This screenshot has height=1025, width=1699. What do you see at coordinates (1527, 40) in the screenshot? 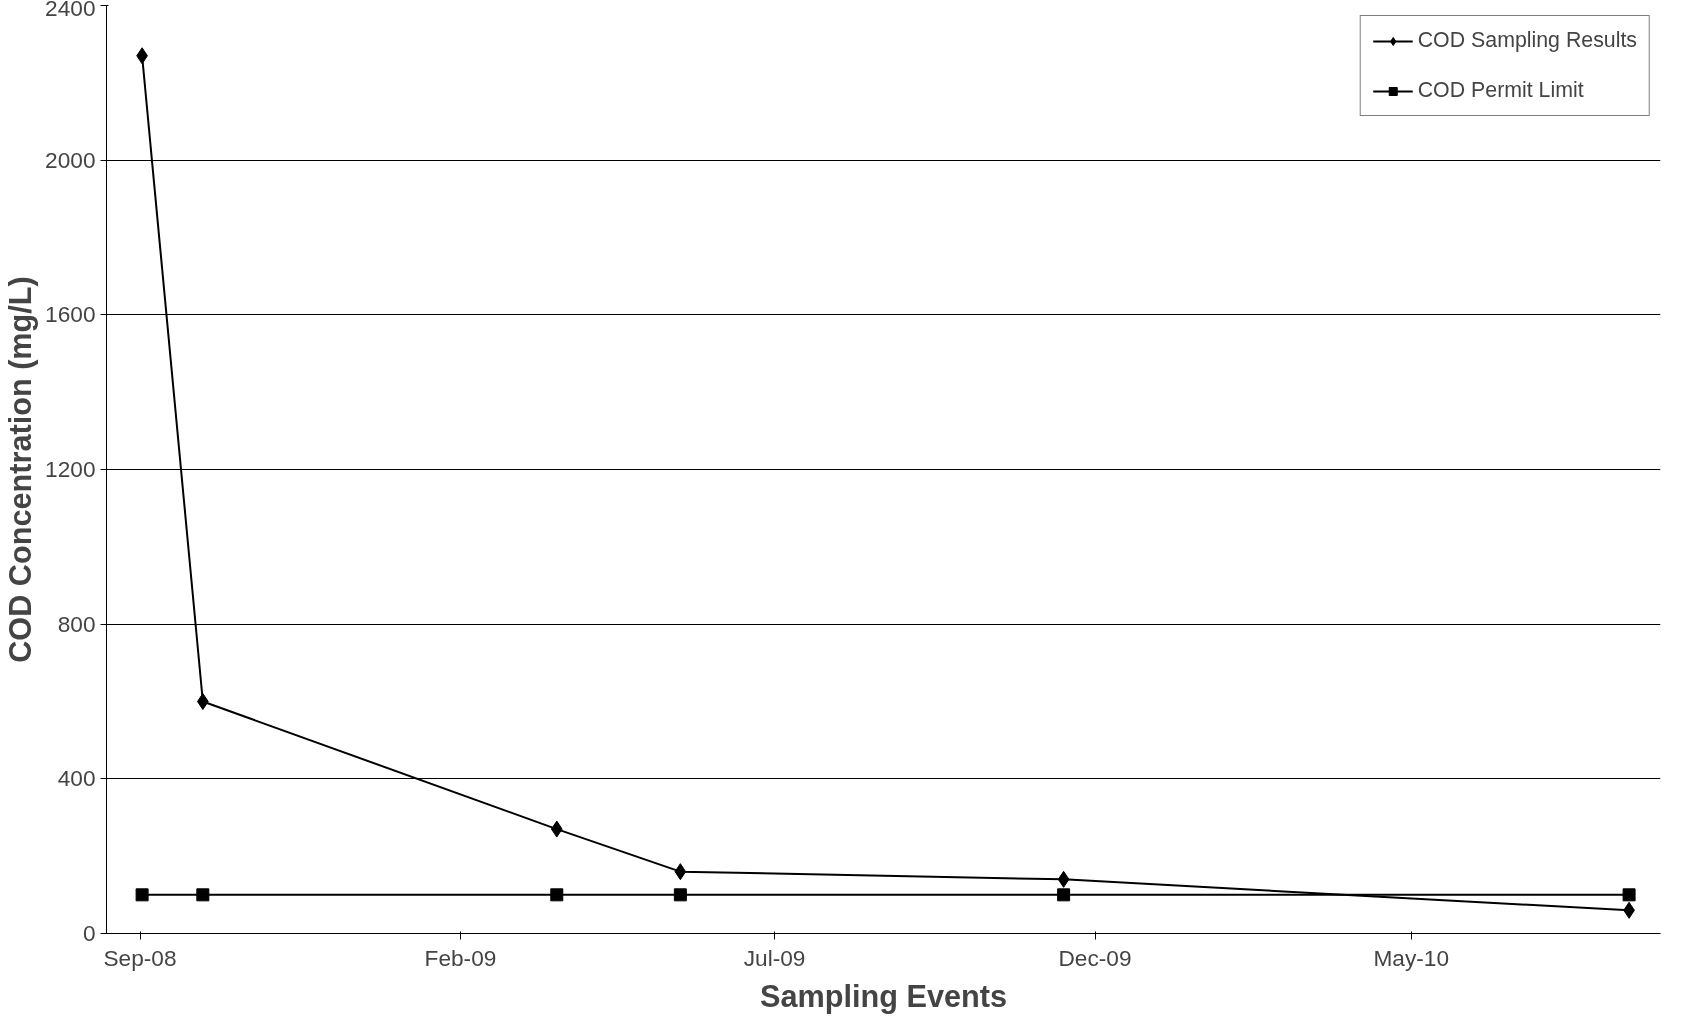
I see `legend-label: COD Sampling Results` at bounding box center [1527, 40].